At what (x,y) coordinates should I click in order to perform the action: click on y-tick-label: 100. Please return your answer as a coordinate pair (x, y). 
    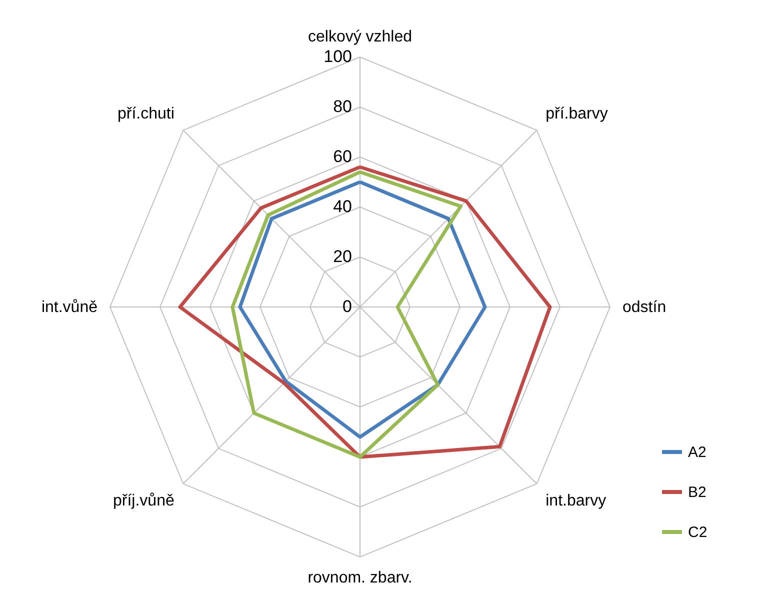
    Looking at the image, I should click on (338, 56).